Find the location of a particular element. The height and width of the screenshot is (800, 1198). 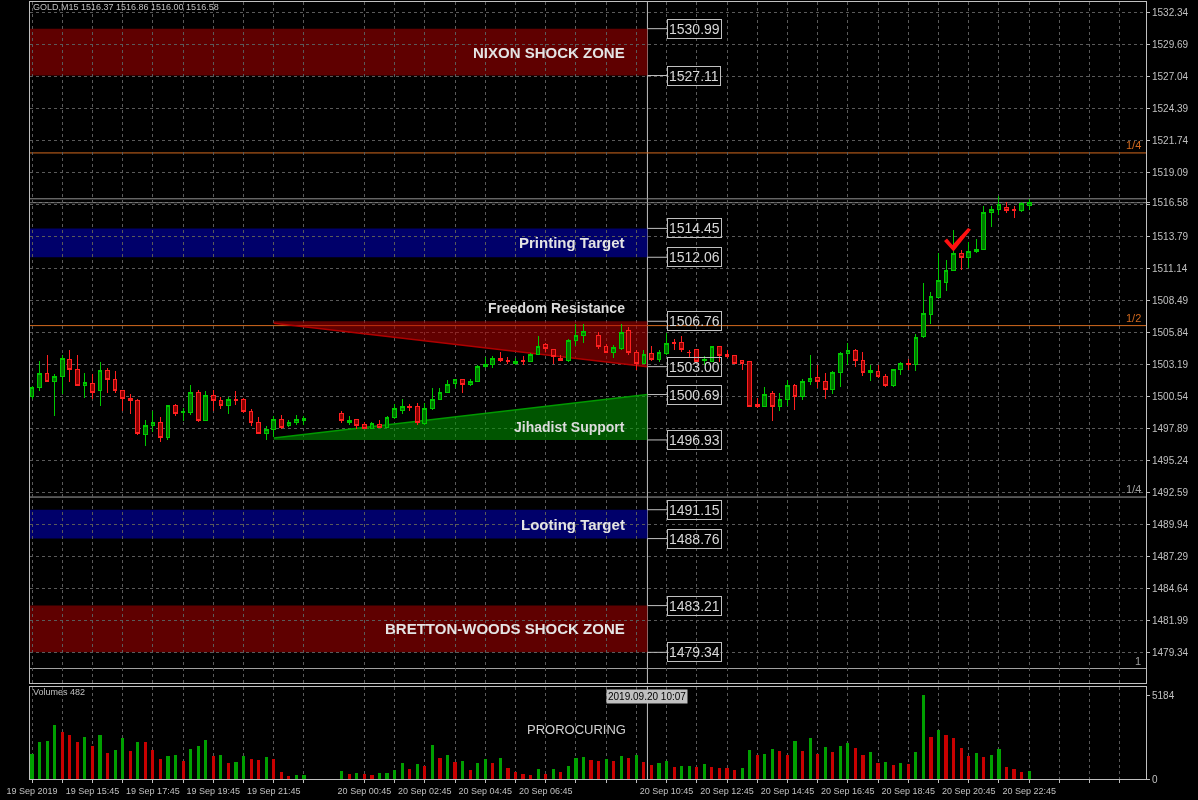

x-tick-label: 20 Sep 06:45 is located at coordinates (545, 790).